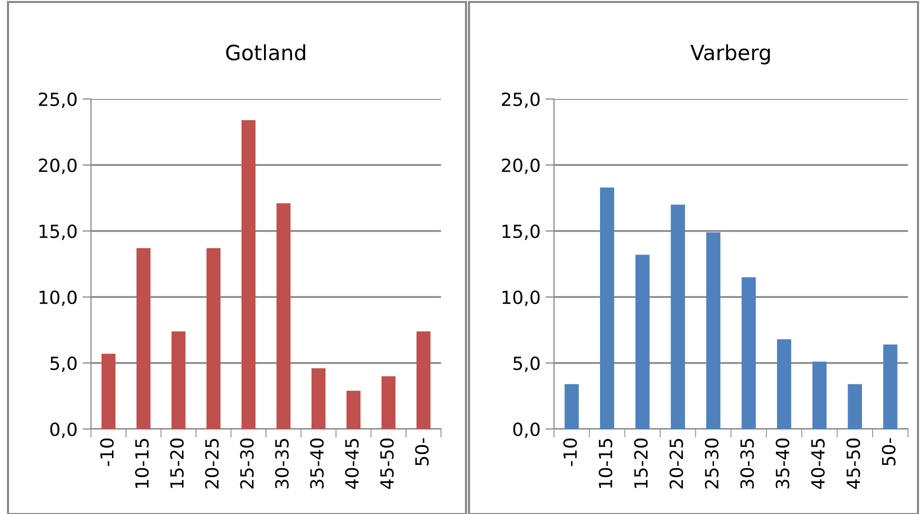 The width and height of the screenshot is (923, 514). Describe the element at coordinates (266, 52) in the screenshot. I see `chart-title: Gotland` at that location.